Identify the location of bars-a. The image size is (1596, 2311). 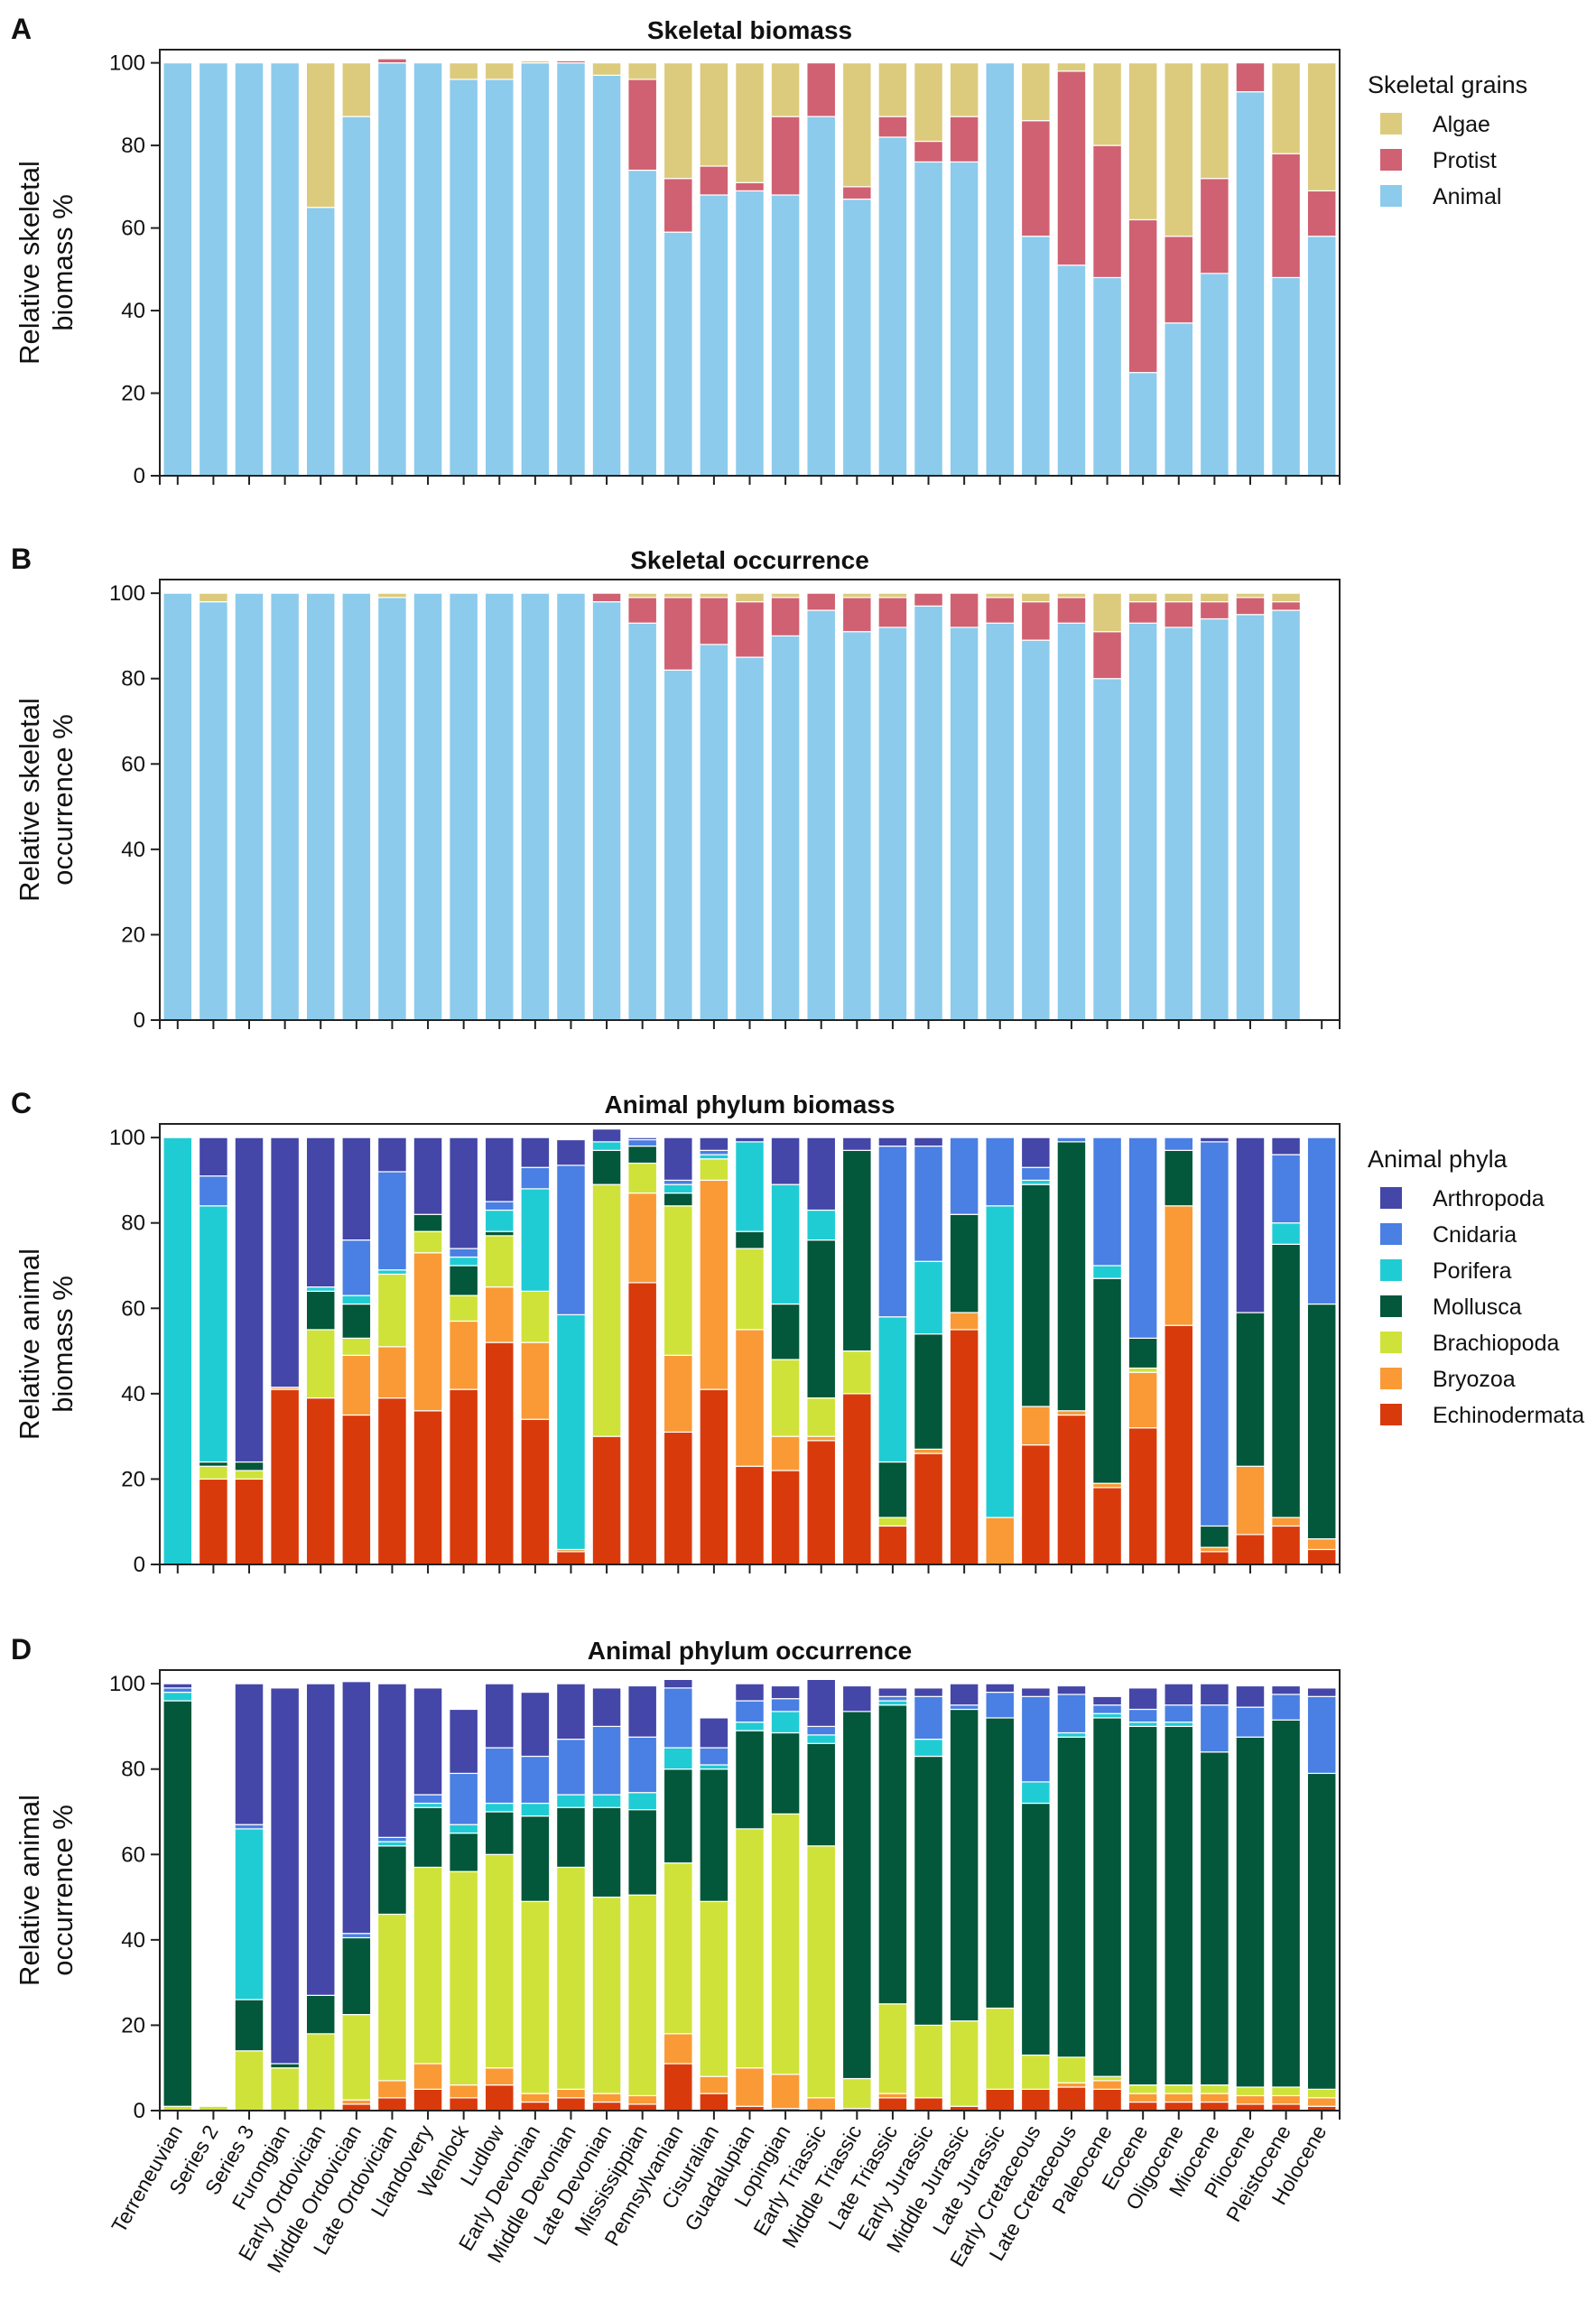
(749, 267).